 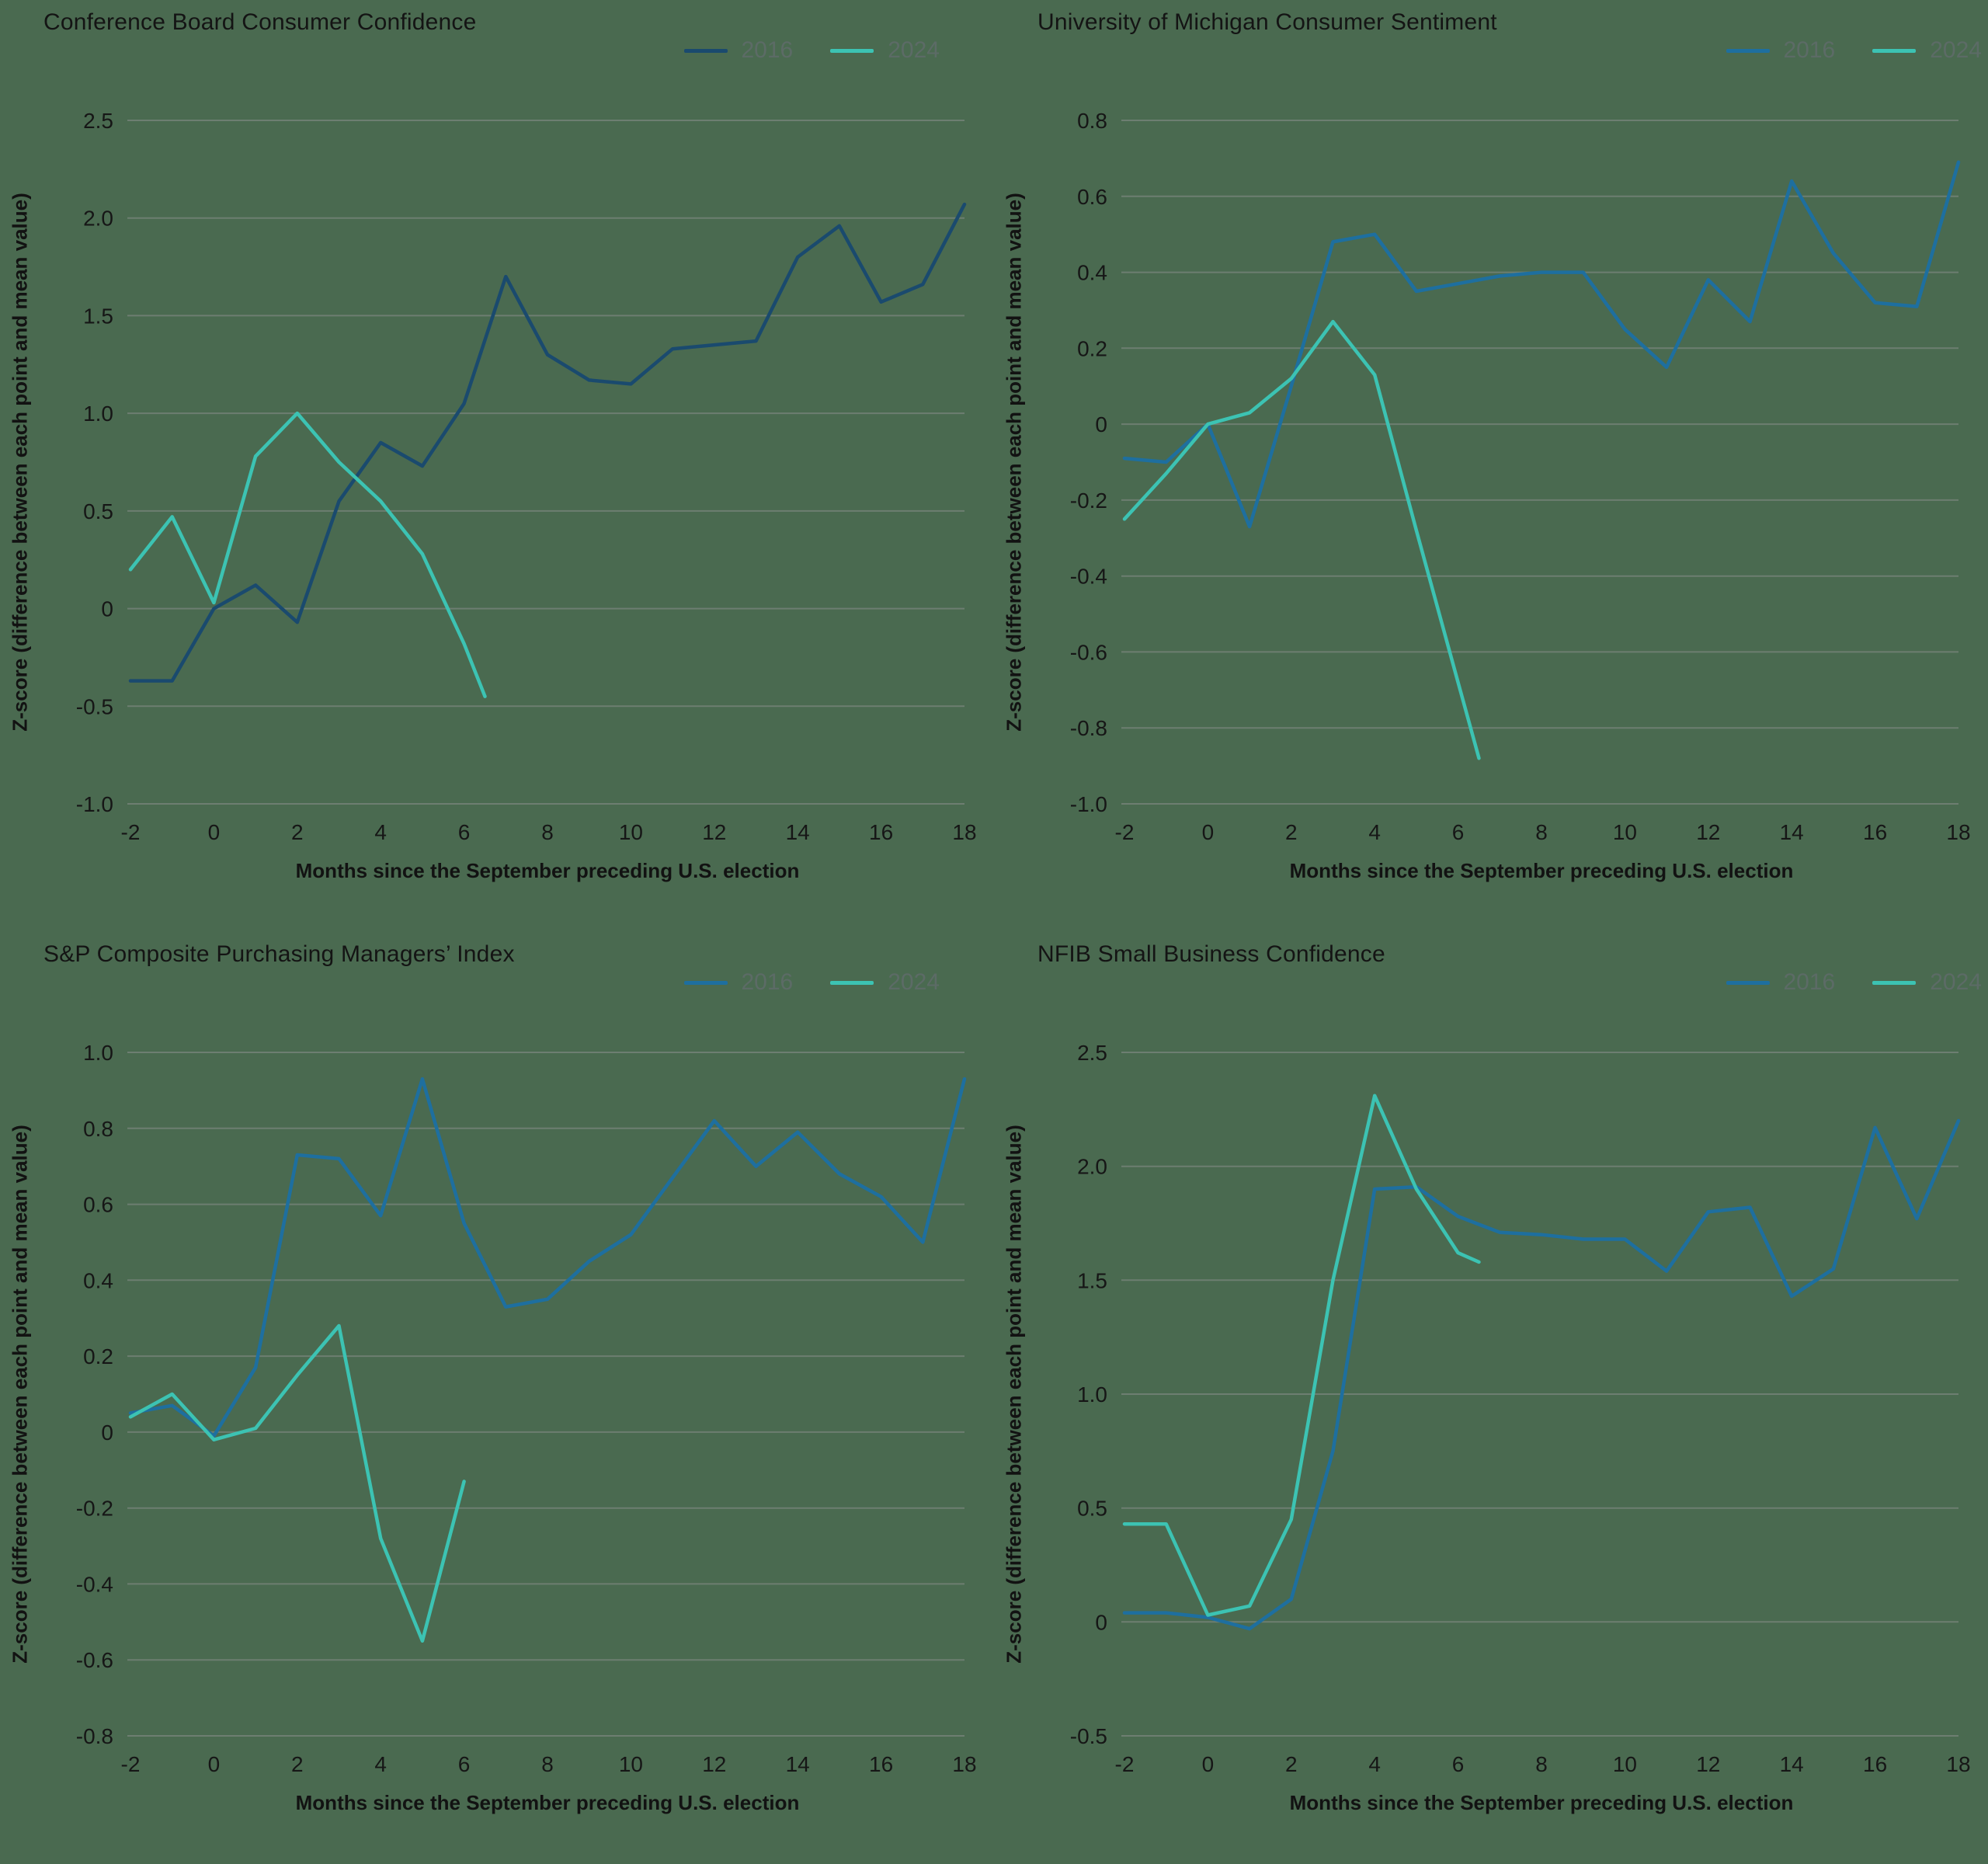 What do you see at coordinates (1211, 954) in the screenshot?
I see `chart-title: NFIB Small Business Confidence` at bounding box center [1211, 954].